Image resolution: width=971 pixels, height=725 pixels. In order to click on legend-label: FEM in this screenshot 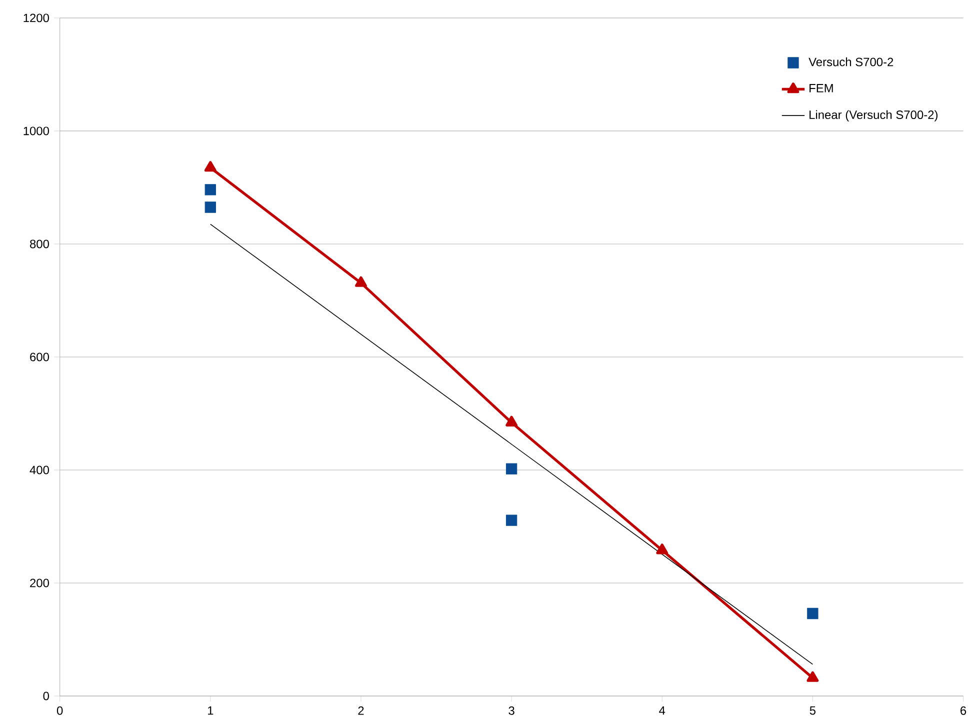, I will do `click(821, 88)`.